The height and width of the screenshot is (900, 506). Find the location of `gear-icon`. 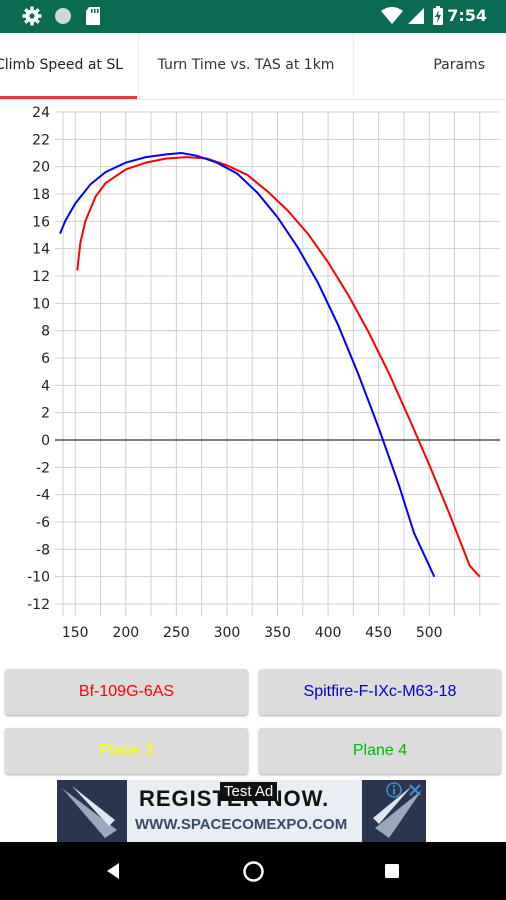

gear-icon is located at coordinates (32, 16).